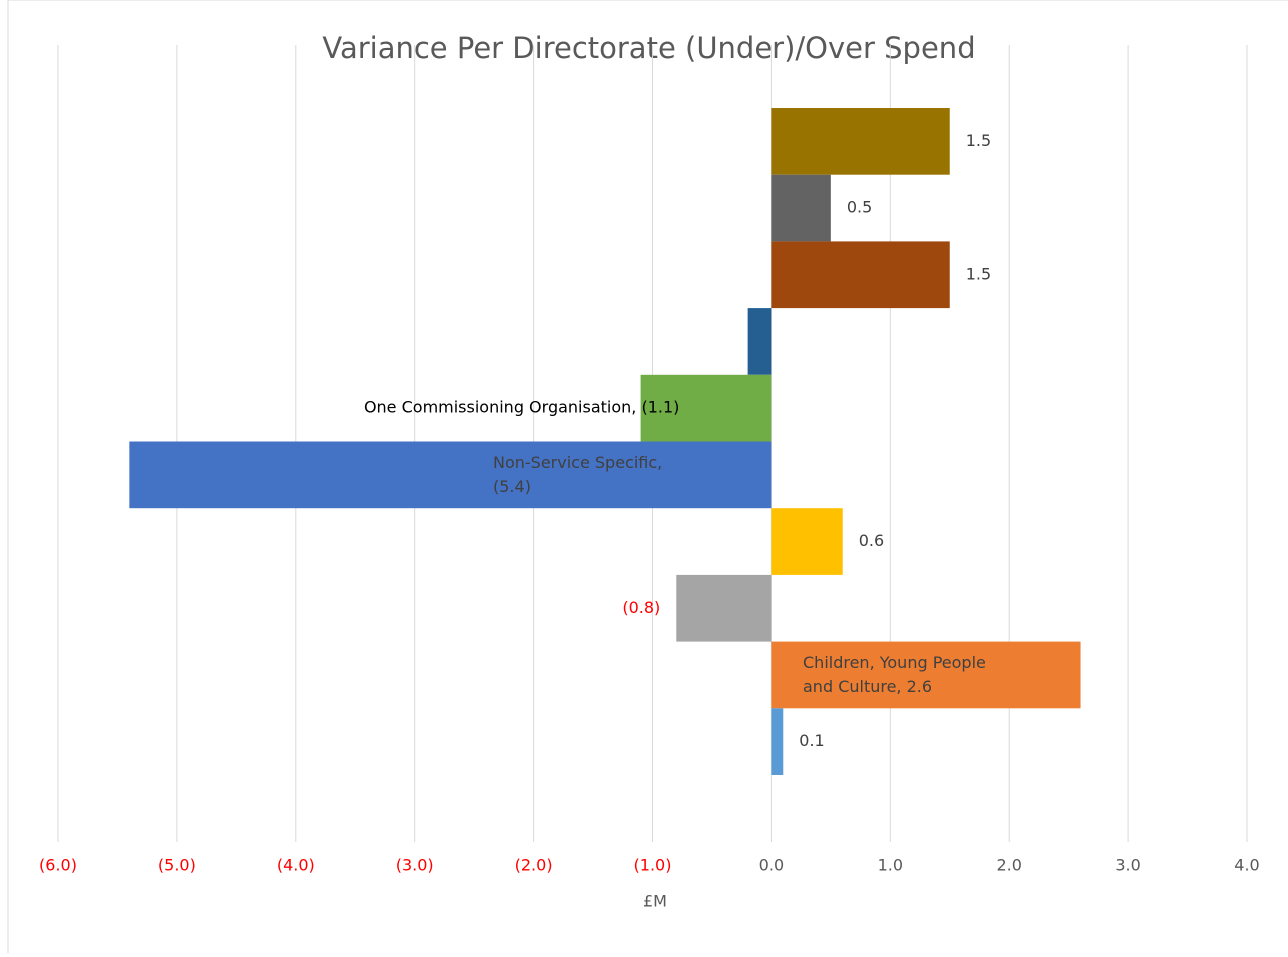 The image size is (1288, 957). Describe the element at coordinates (1008, 865) in the screenshot. I see `x-tick-label: 2.0` at that location.